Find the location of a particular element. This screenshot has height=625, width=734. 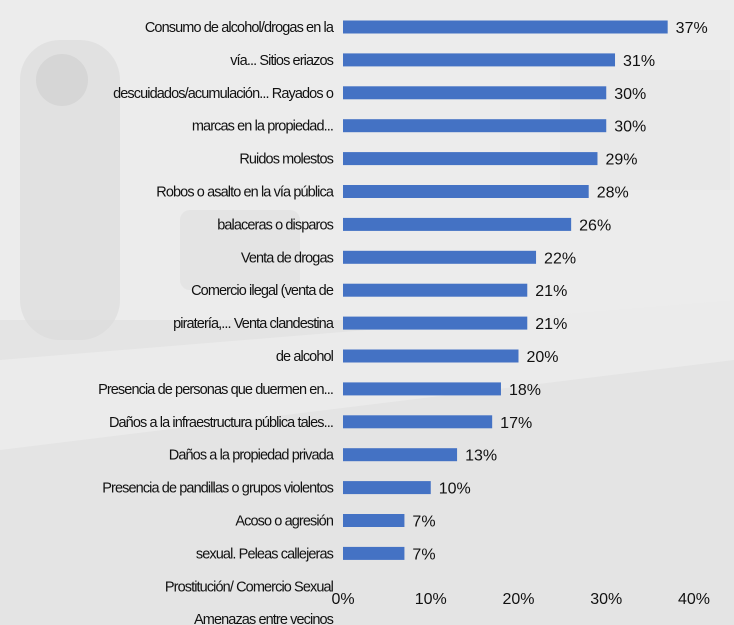

data-label: 28% is located at coordinates (613, 193).